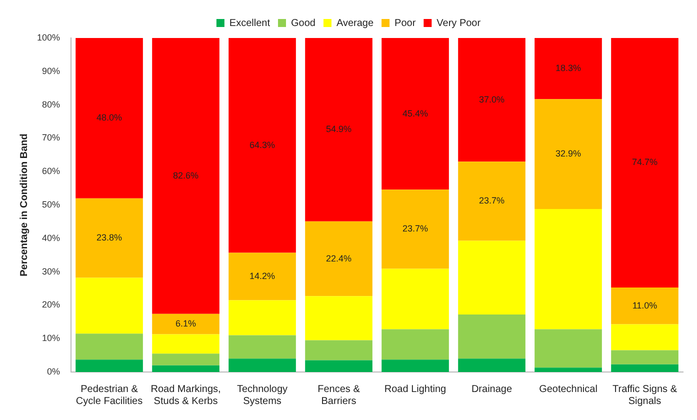  I want to click on x-tick-label: Traffic Signs & Signals, so click(645, 395).